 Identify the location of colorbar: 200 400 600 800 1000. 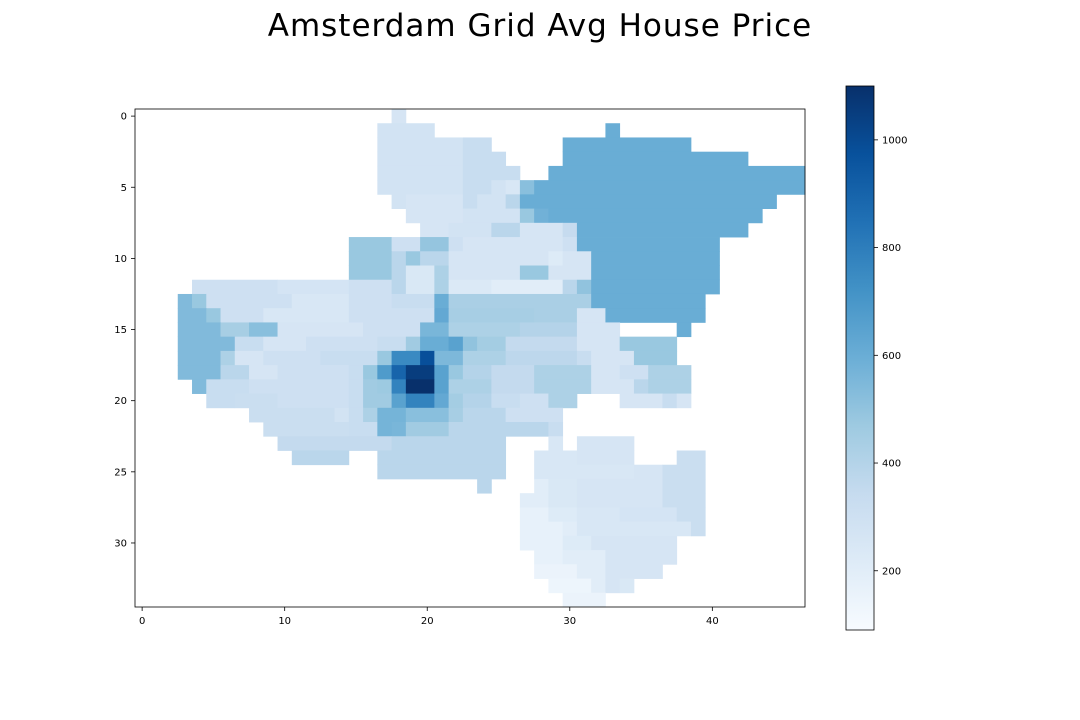
(876, 358).